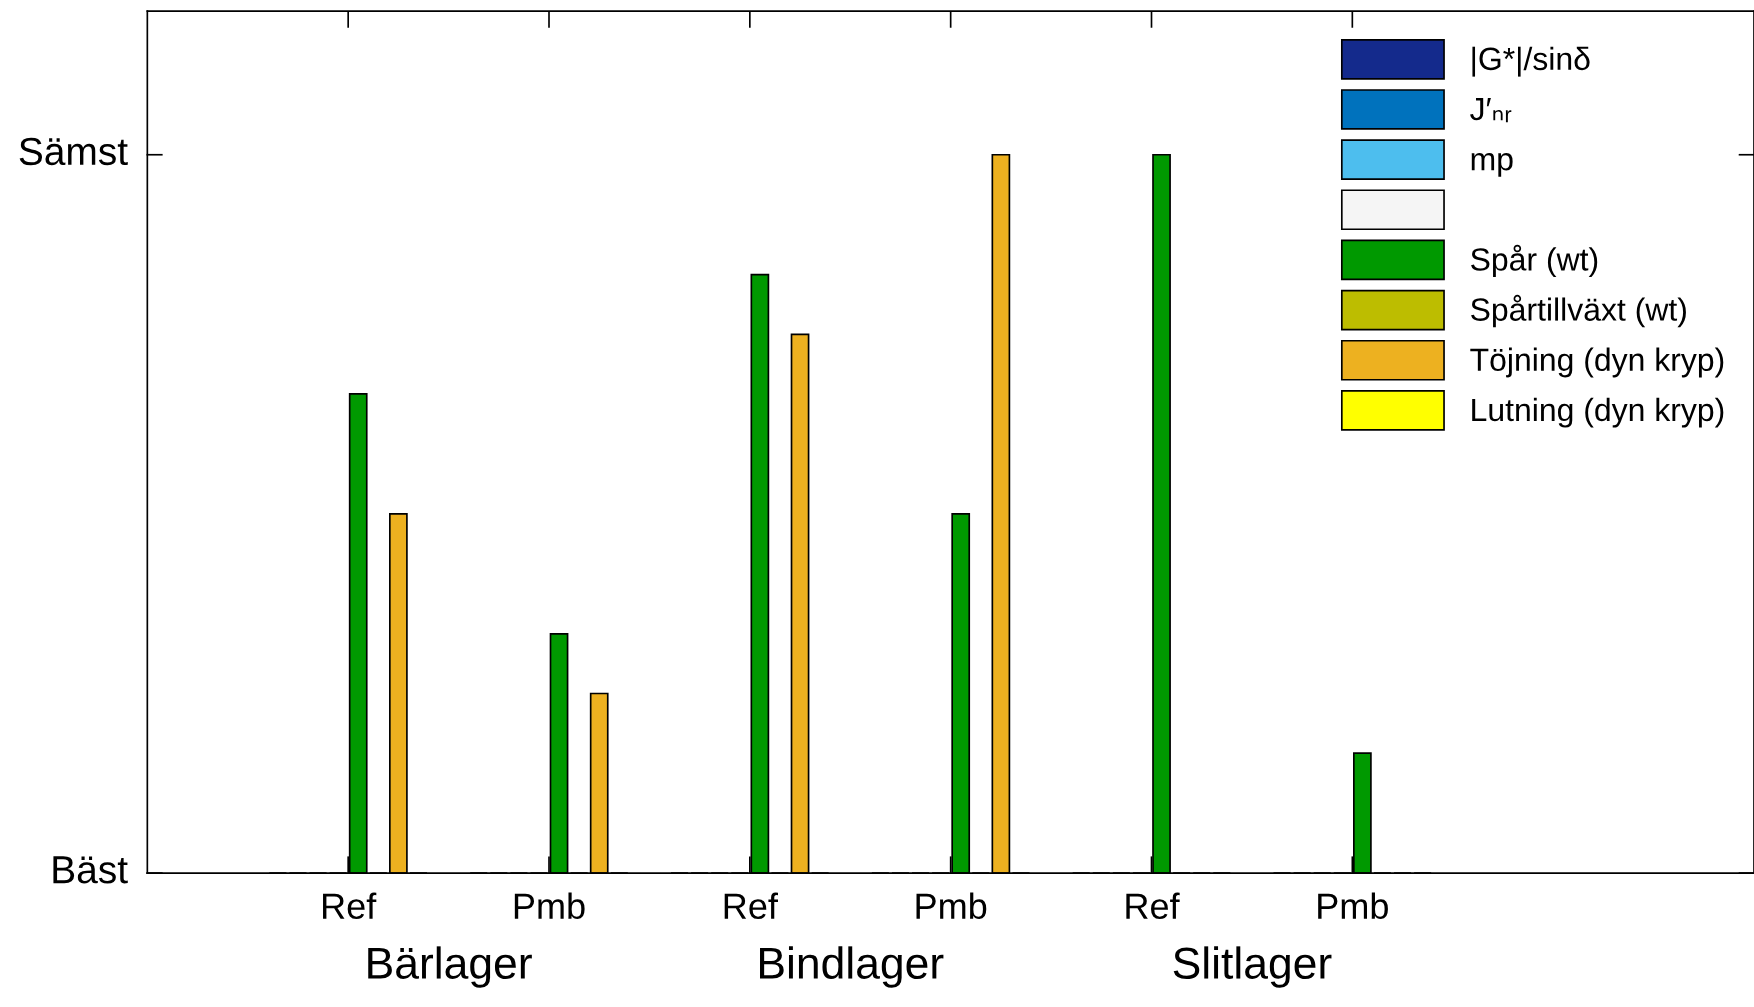 Image resolution: width=1754 pixels, height=1007 pixels. Describe the element at coordinates (1578, 311) in the screenshot. I see `legend-label: Spårtillväxt (wt)` at that location.